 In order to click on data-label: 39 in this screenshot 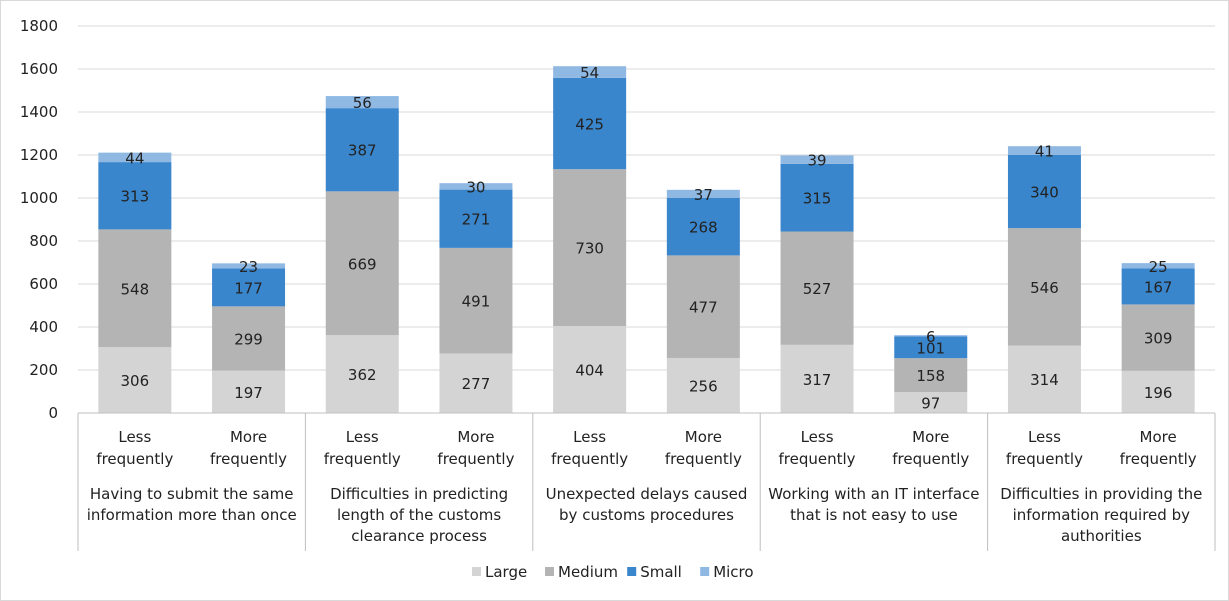, I will do `click(817, 161)`.